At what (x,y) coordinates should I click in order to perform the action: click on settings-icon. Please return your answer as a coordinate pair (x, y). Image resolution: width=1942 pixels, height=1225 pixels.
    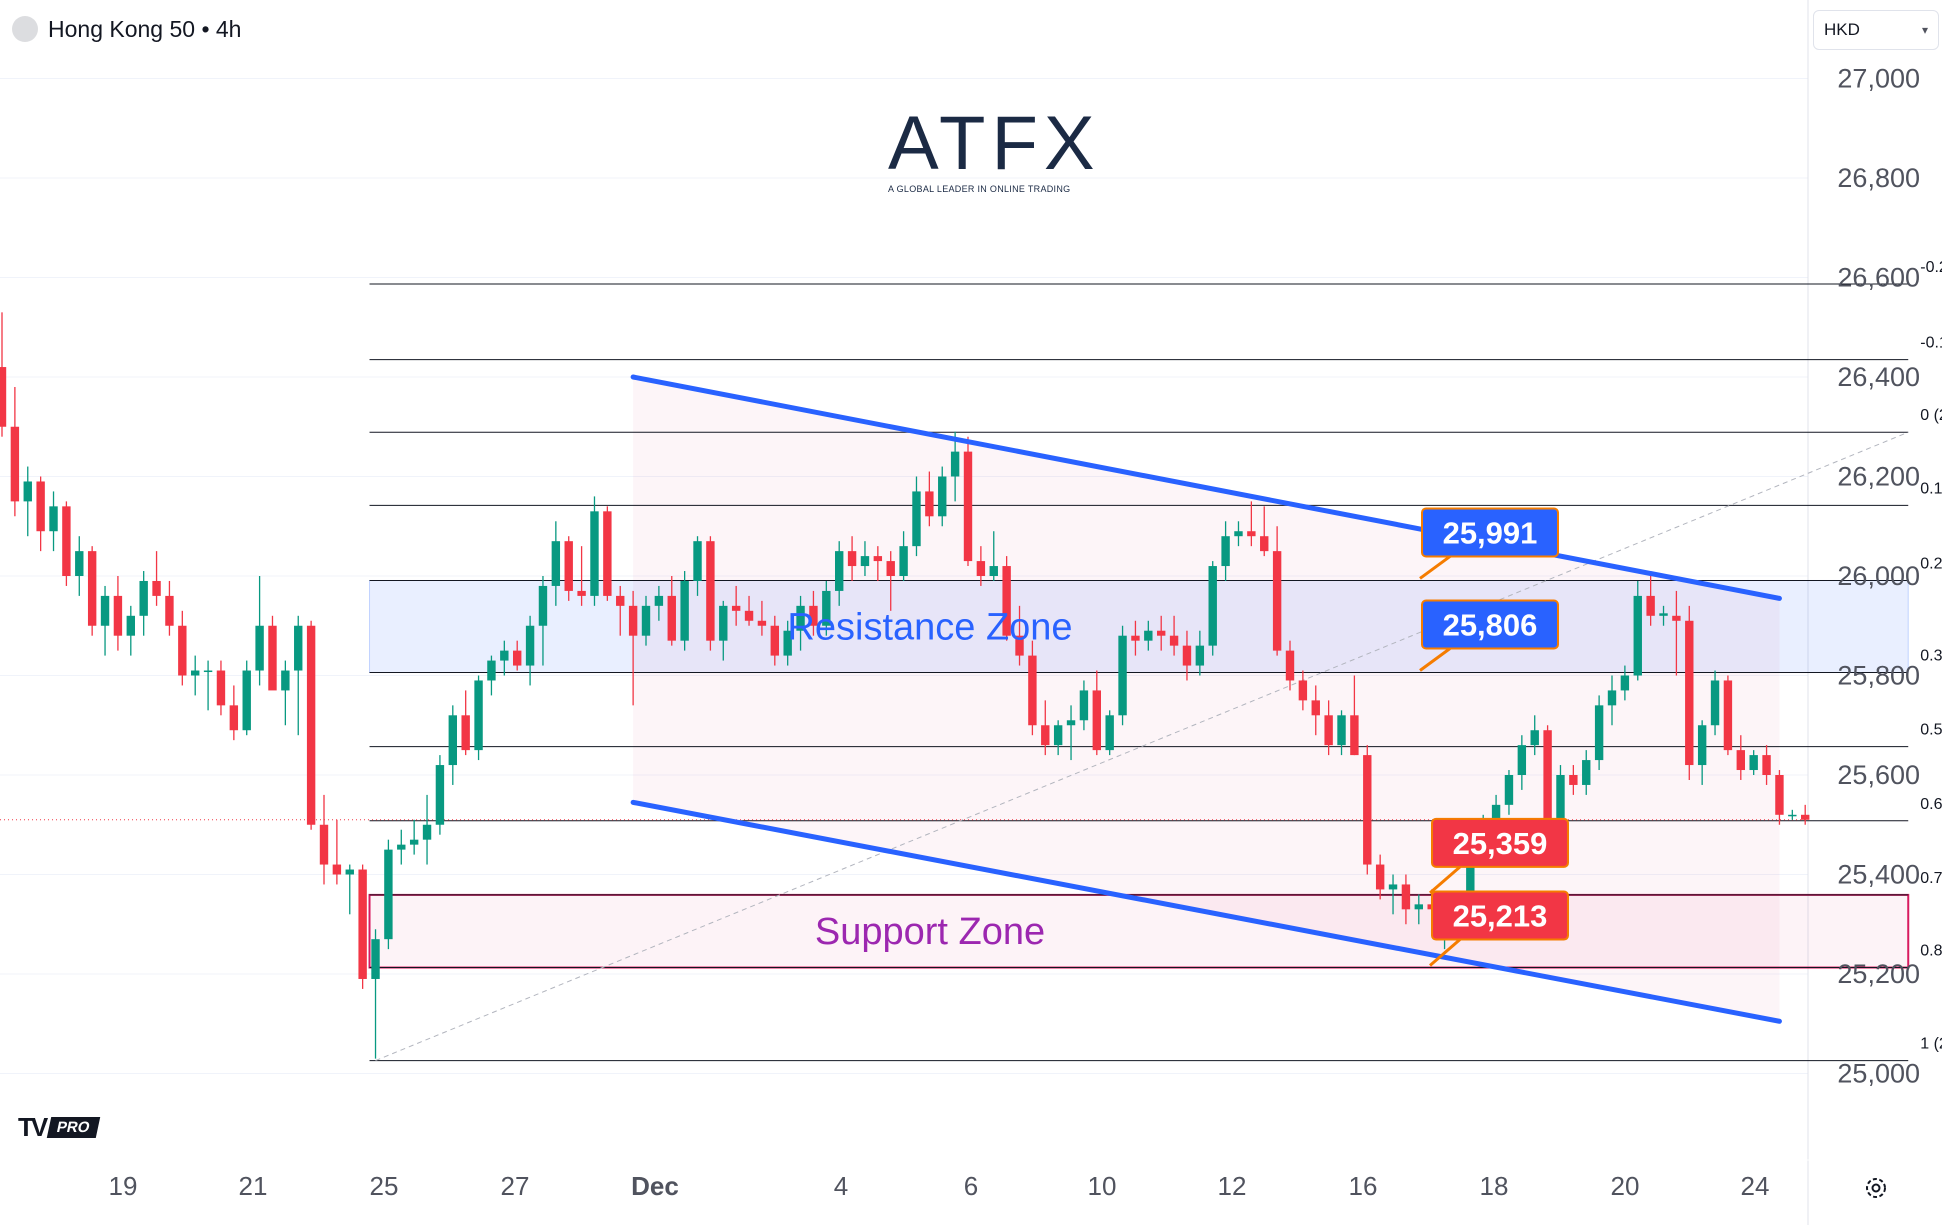
    Looking at the image, I should click on (1876, 1188).